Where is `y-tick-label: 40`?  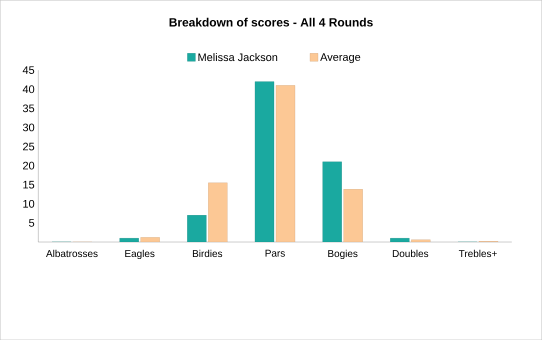 y-tick-label: 40 is located at coordinates (28, 89).